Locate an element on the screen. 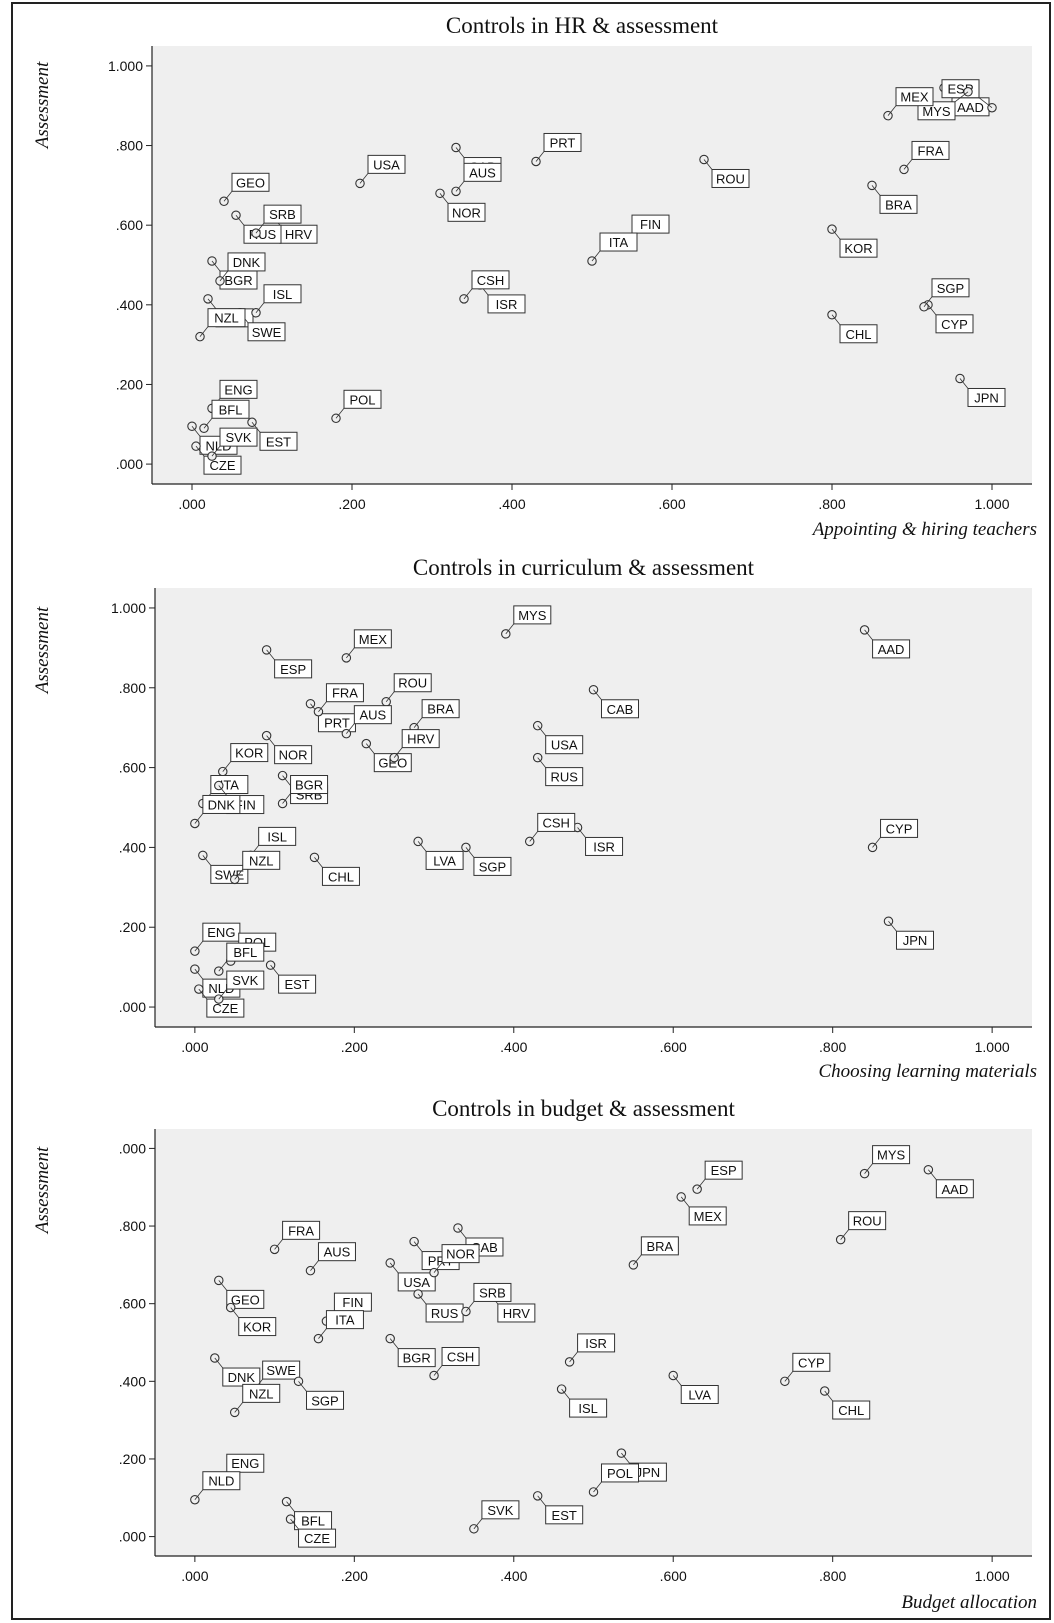  data-point-nzl: NZL is located at coordinates (220, 325).